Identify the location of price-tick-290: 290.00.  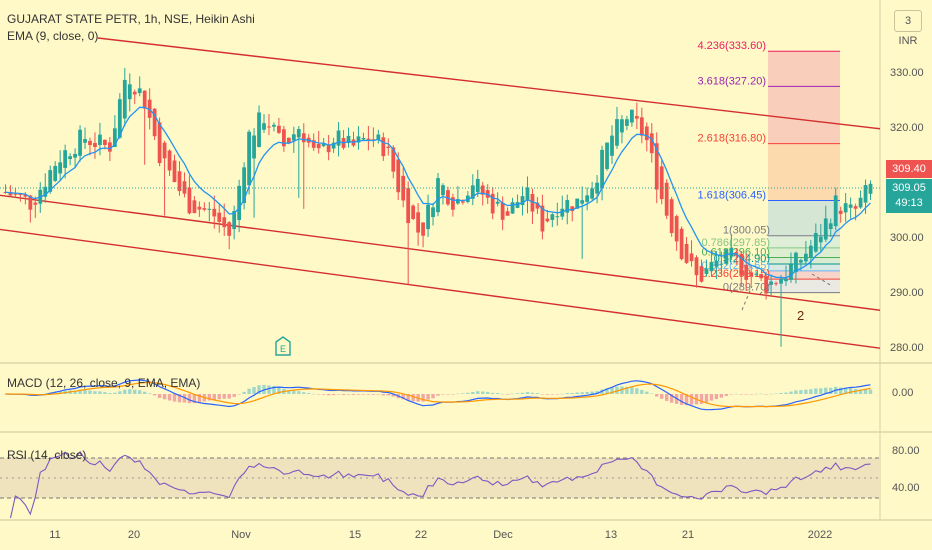
(907, 293).